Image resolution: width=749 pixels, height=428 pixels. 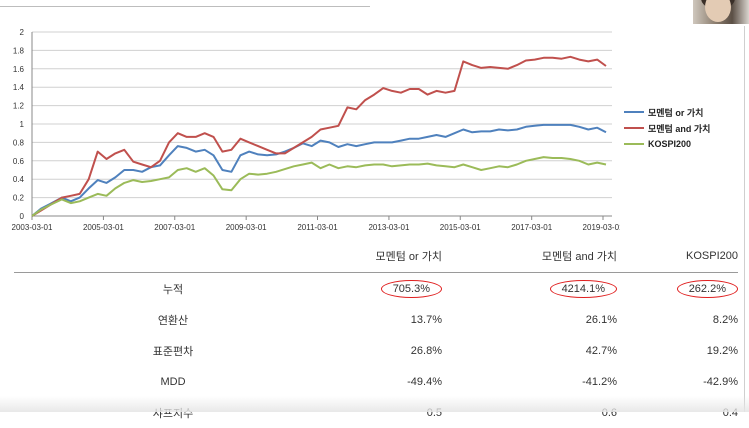 What do you see at coordinates (601, 350) in the screenshot?
I see `cell-stddev-and: 42.7%` at bounding box center [601, 350].